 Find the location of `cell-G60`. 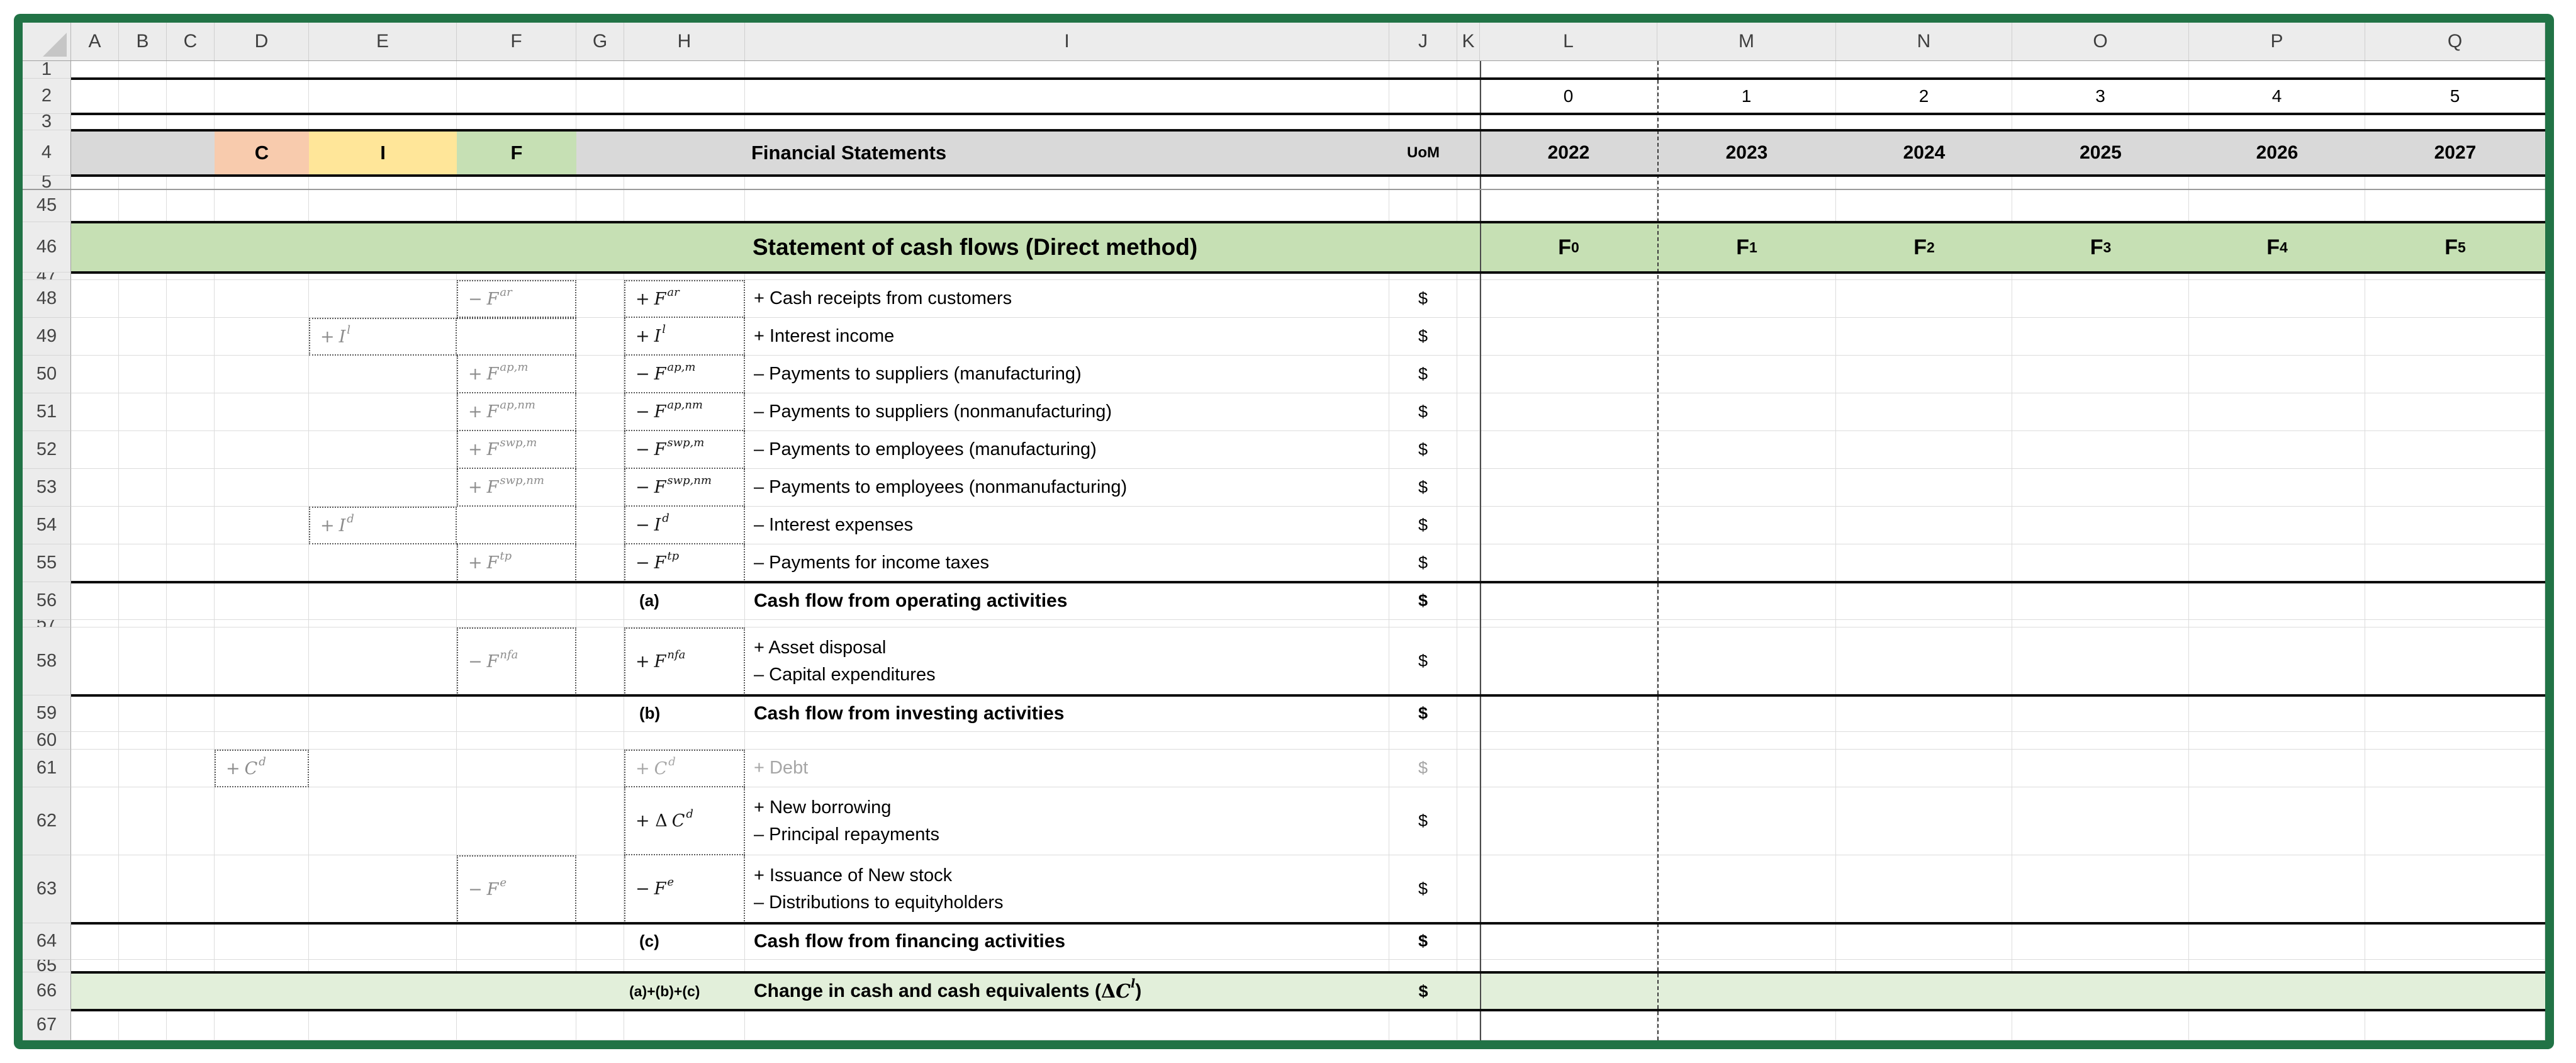

cell-G60 is located at coordinates (600, 741).